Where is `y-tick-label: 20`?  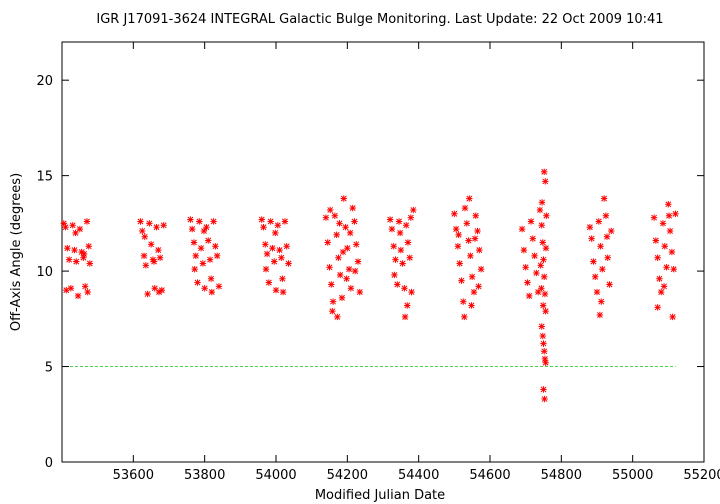 y-tick-label: 20 is located at coordinates (44, 81).